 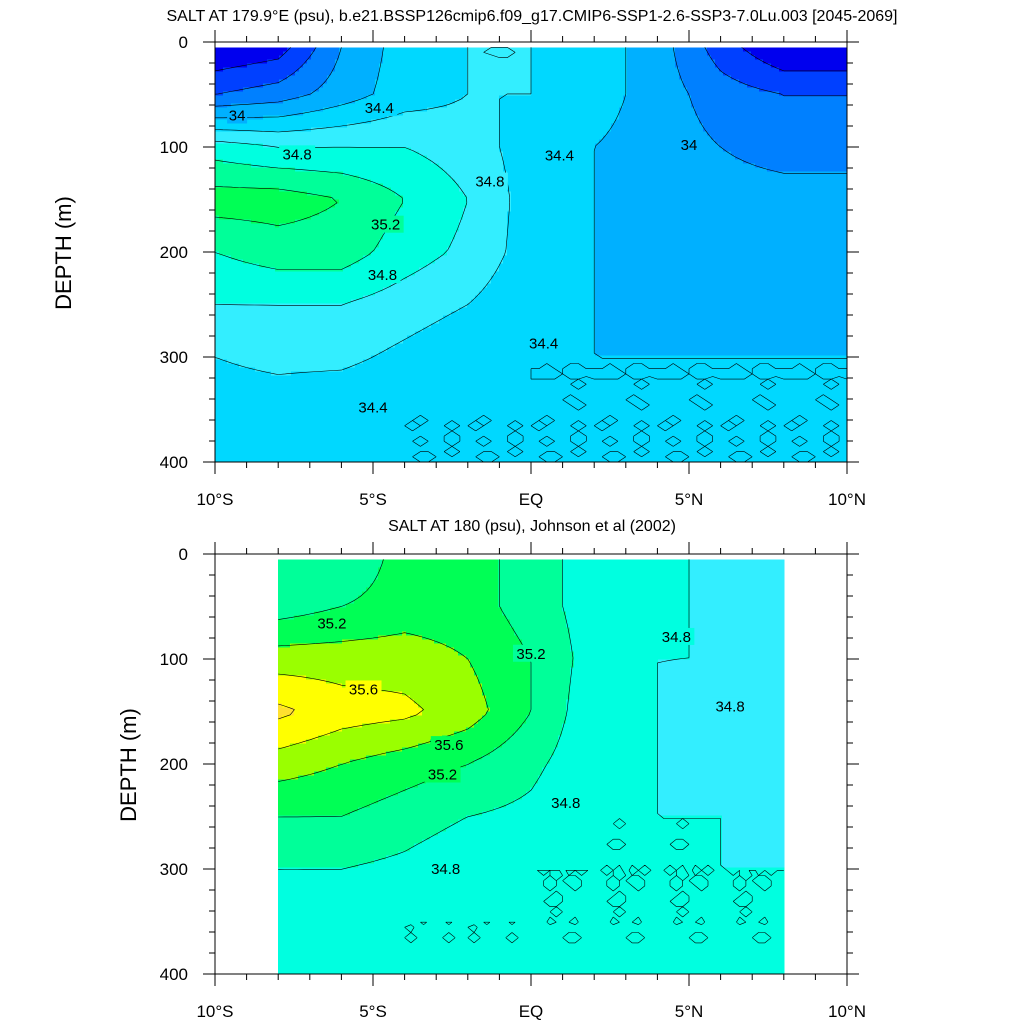 I want to click on panel-title: SALT AT 180 (psu), Johnson et al (2002), so click(x=532, y=526).